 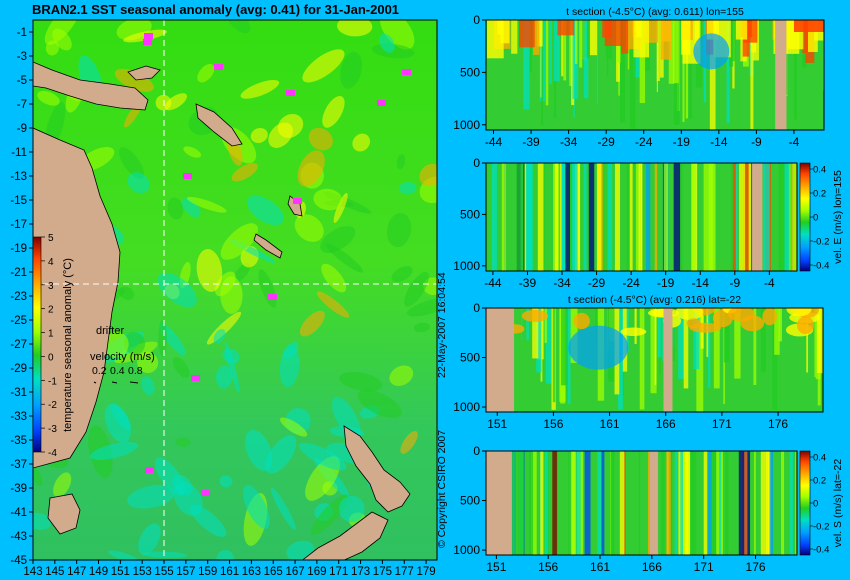 What do you see at coordinates (22, 81) in the screenshot?
I see `map-y-tick-label: -5` at bounding box center [22, 81].